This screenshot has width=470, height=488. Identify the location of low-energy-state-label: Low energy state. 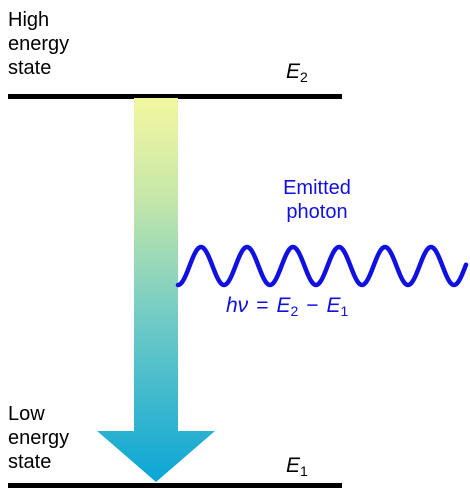
(39, 438).